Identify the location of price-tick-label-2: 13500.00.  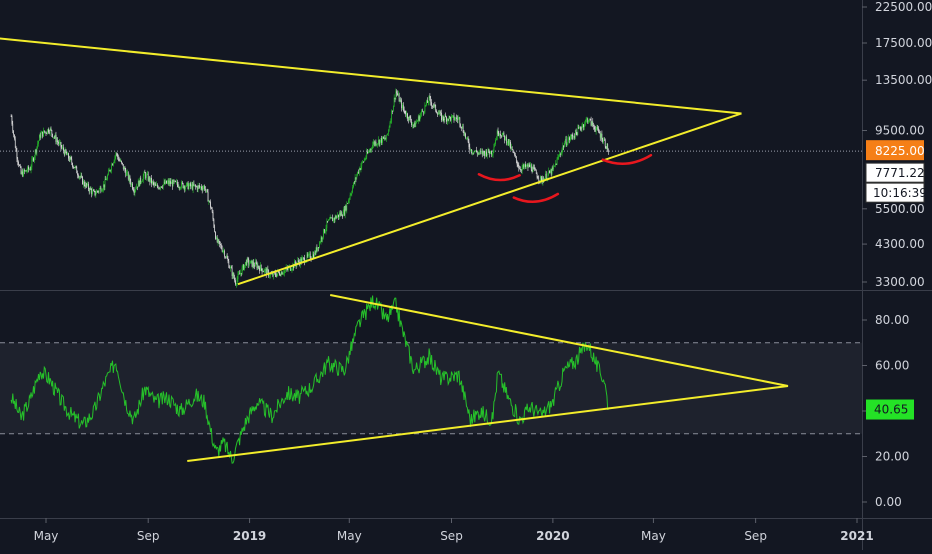
(903, 80).